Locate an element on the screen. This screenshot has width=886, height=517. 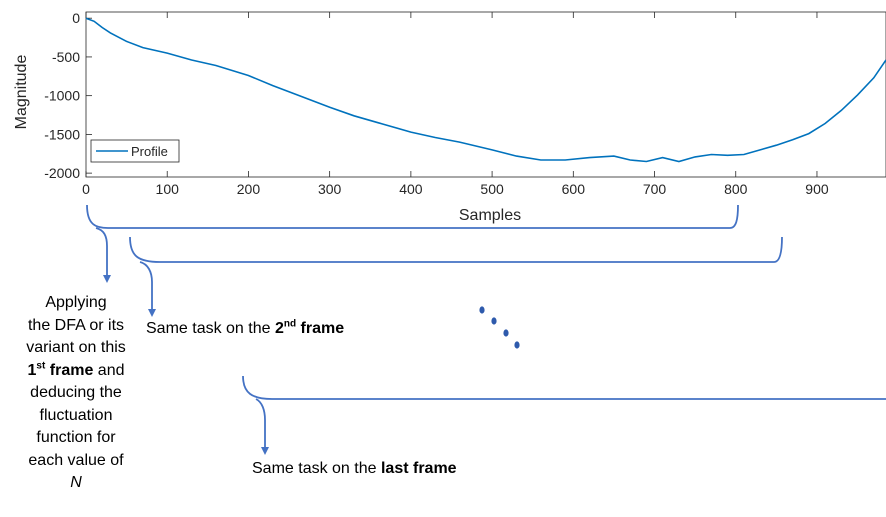
frame-1-line-8: each value of is located at coordinates (76, 460).